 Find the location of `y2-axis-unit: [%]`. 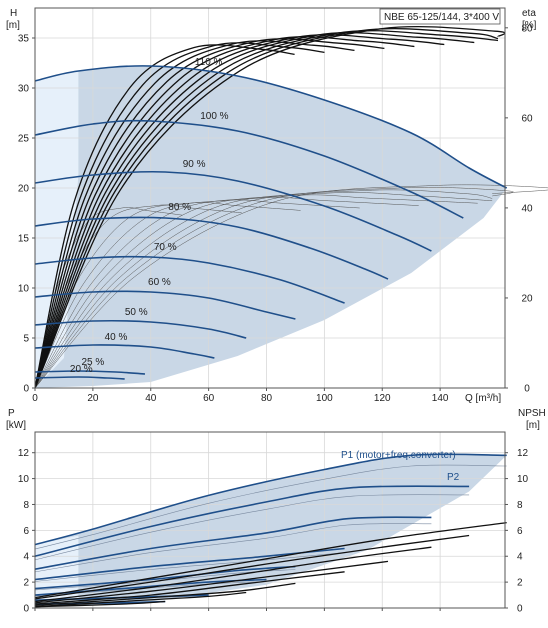

y2-axis-unit: [%] is located at coordinates (529, 25).